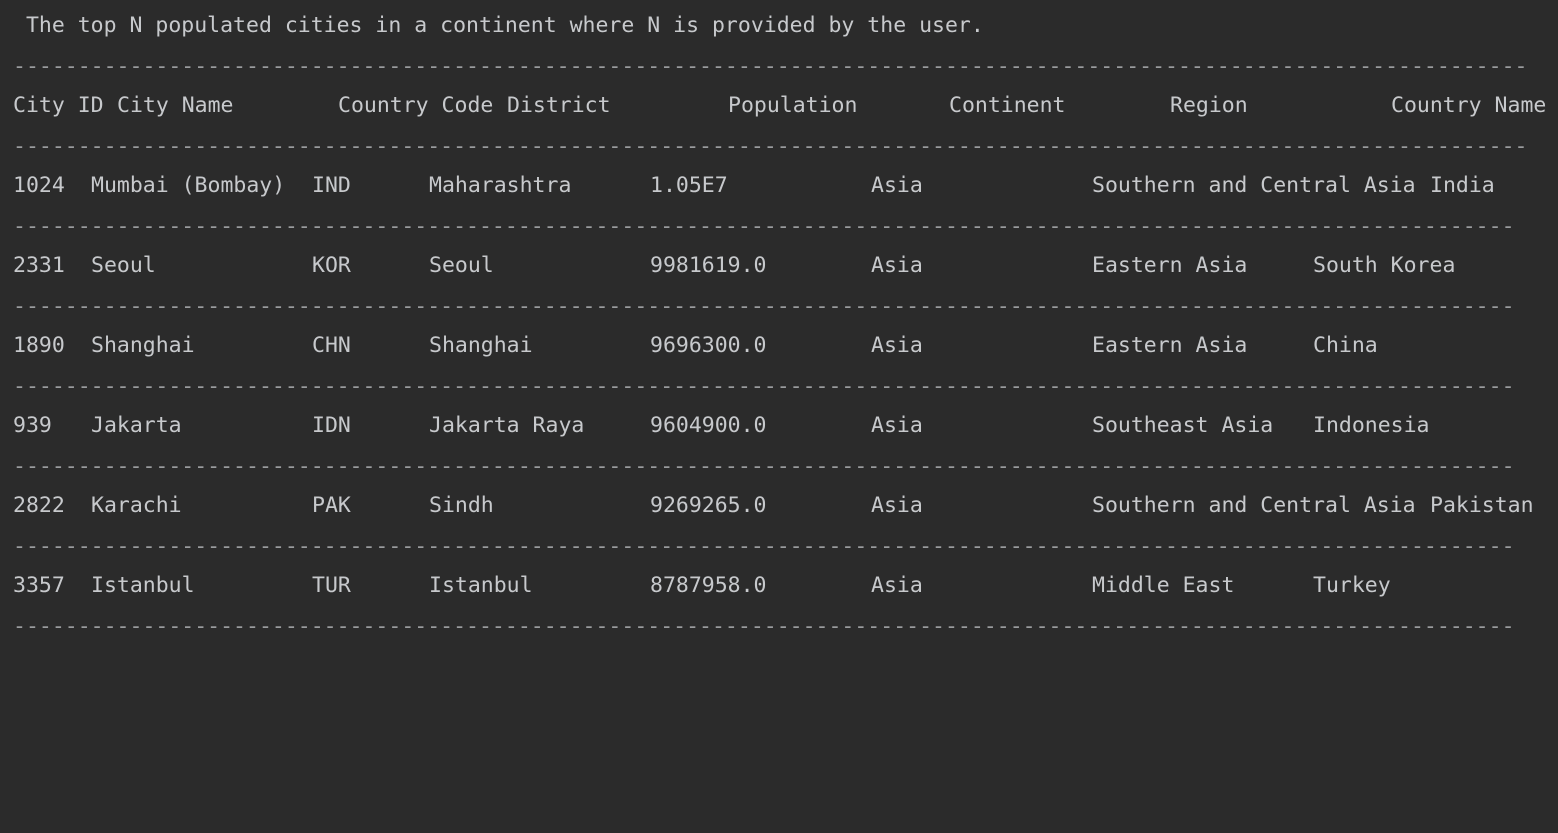 The width and height of the screenshot is (1558, 833). Describe the element at coordinates (39, 585) in the screenshot. I see `cell-city-id: 3357` at that location.